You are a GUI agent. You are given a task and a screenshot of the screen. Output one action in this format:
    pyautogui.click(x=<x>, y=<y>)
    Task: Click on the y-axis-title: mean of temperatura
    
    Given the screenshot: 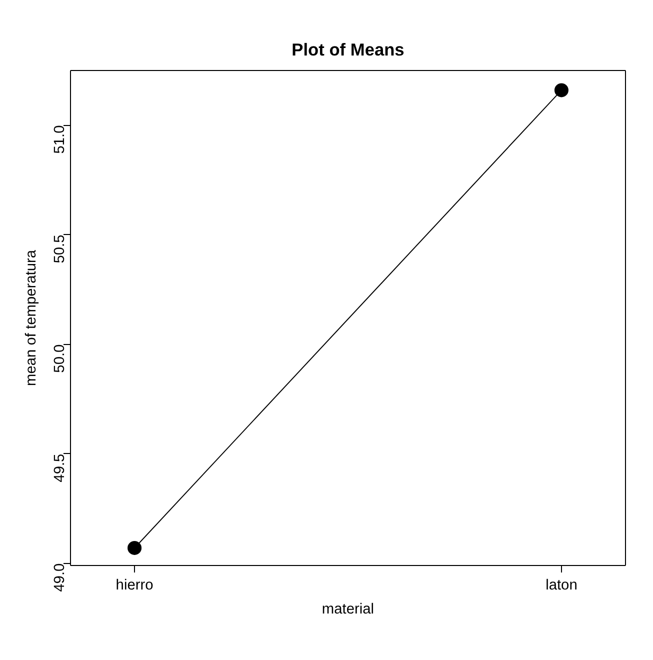 What is the action you would take?
    pyautogui.click(x=32, y=317)
    